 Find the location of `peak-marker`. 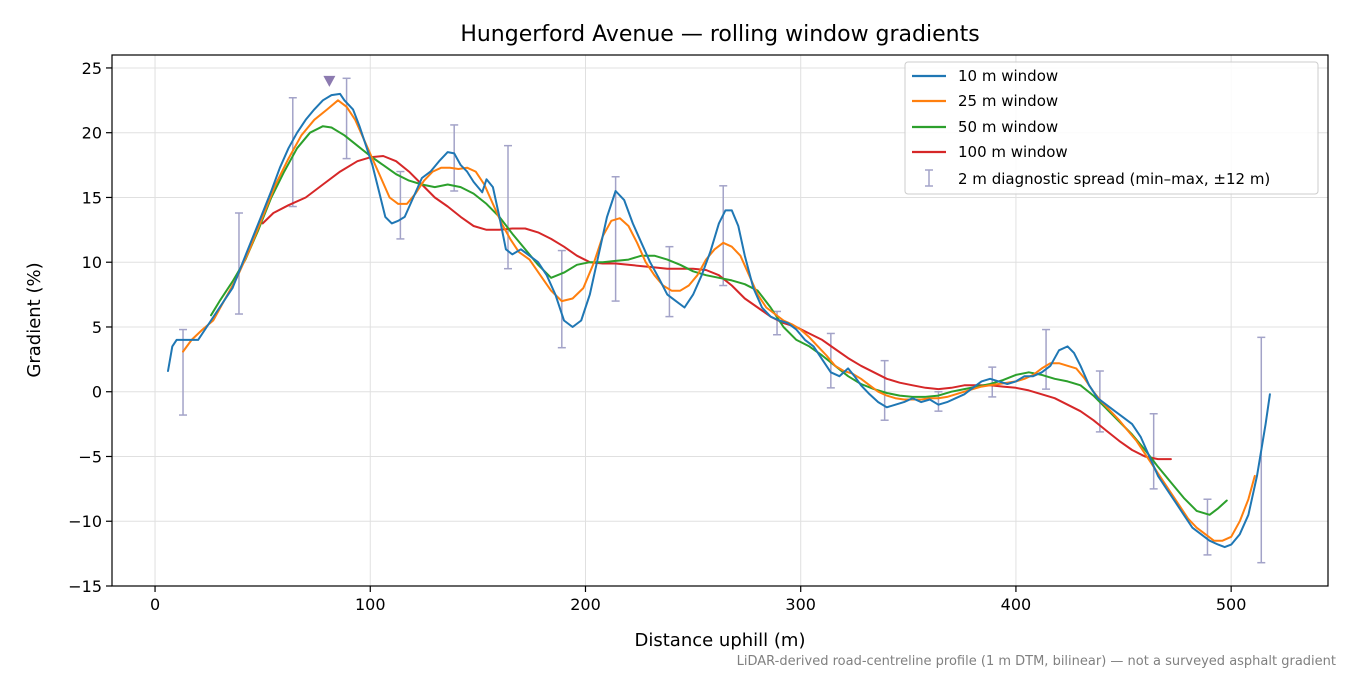

peak-marker is located at coordinates (329, 81).